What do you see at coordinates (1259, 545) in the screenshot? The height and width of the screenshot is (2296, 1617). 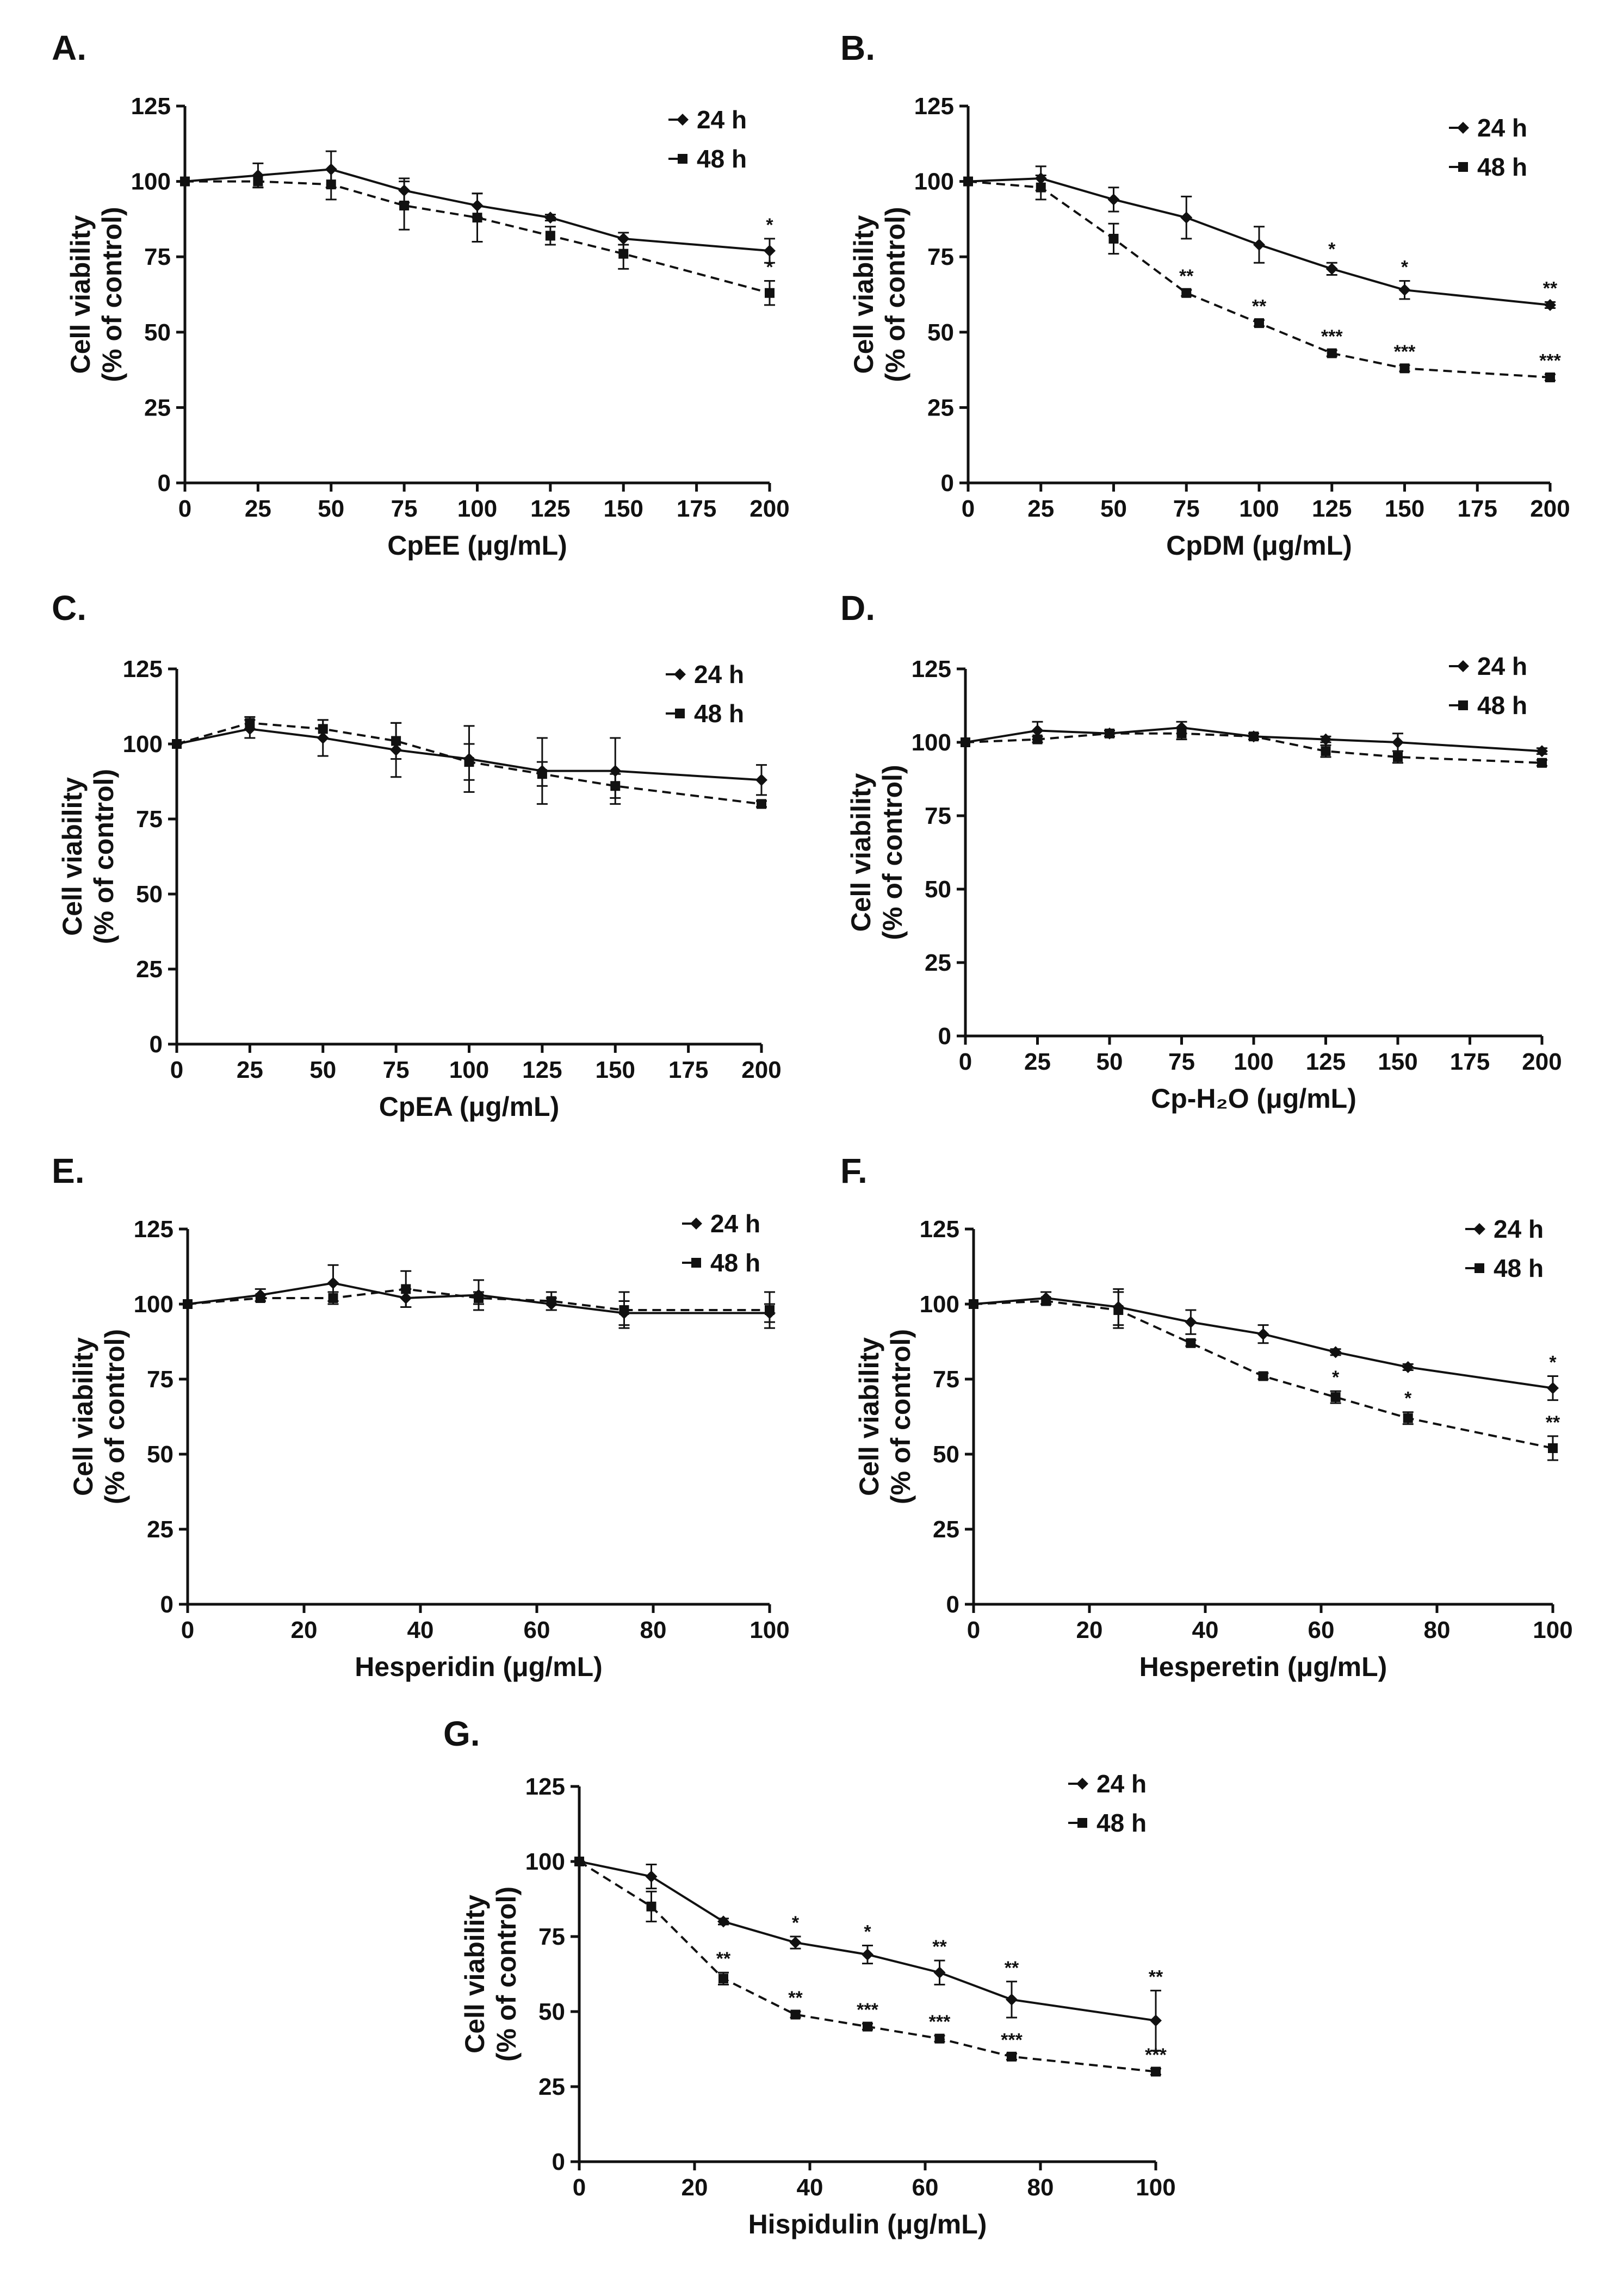 I see `x-axis-title: CpDM (μg/mL)` at bounding box center [1259, 545].